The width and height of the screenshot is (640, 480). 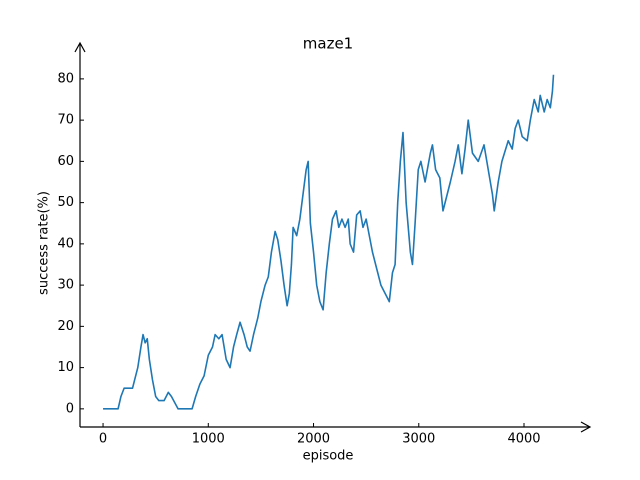 I want to click on y-tick-label: 50, so click(x=65, y=202).